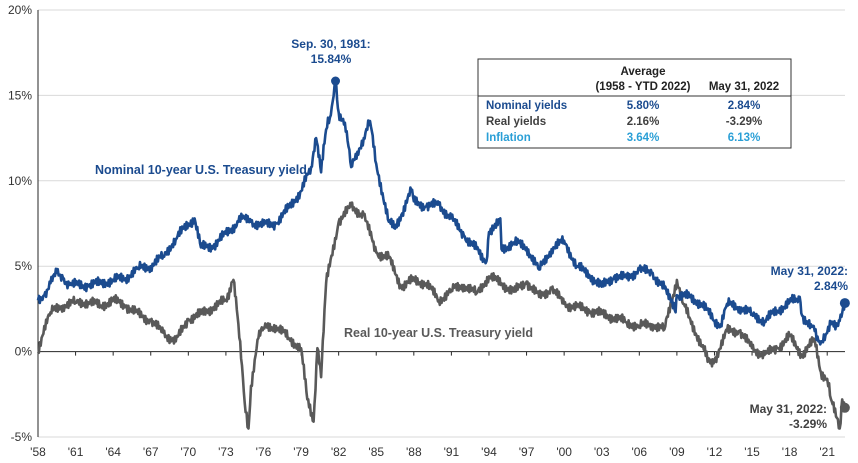  I want to click on x-tick-label: '82, so click(339, 452).